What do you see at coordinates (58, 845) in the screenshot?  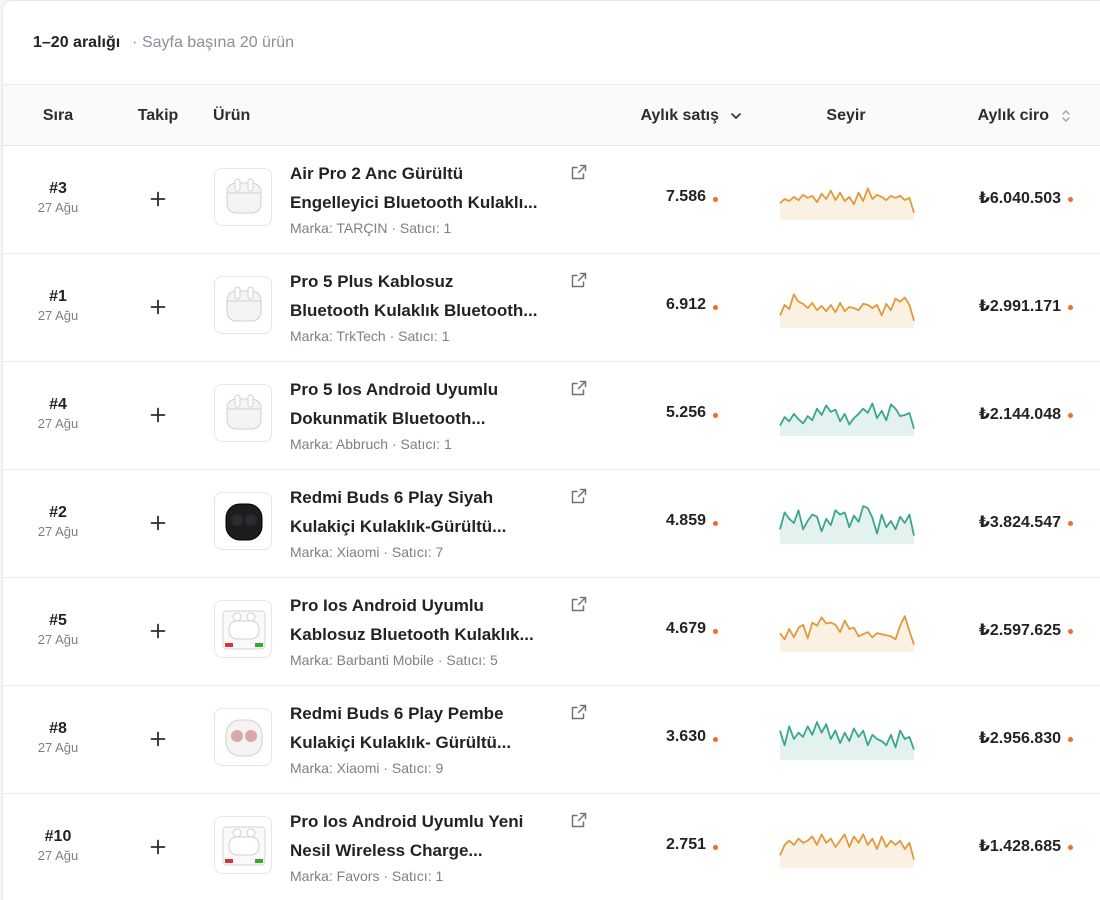 I see `rank-cell: #10 27 Ağu` at bounding box center [58, 845].